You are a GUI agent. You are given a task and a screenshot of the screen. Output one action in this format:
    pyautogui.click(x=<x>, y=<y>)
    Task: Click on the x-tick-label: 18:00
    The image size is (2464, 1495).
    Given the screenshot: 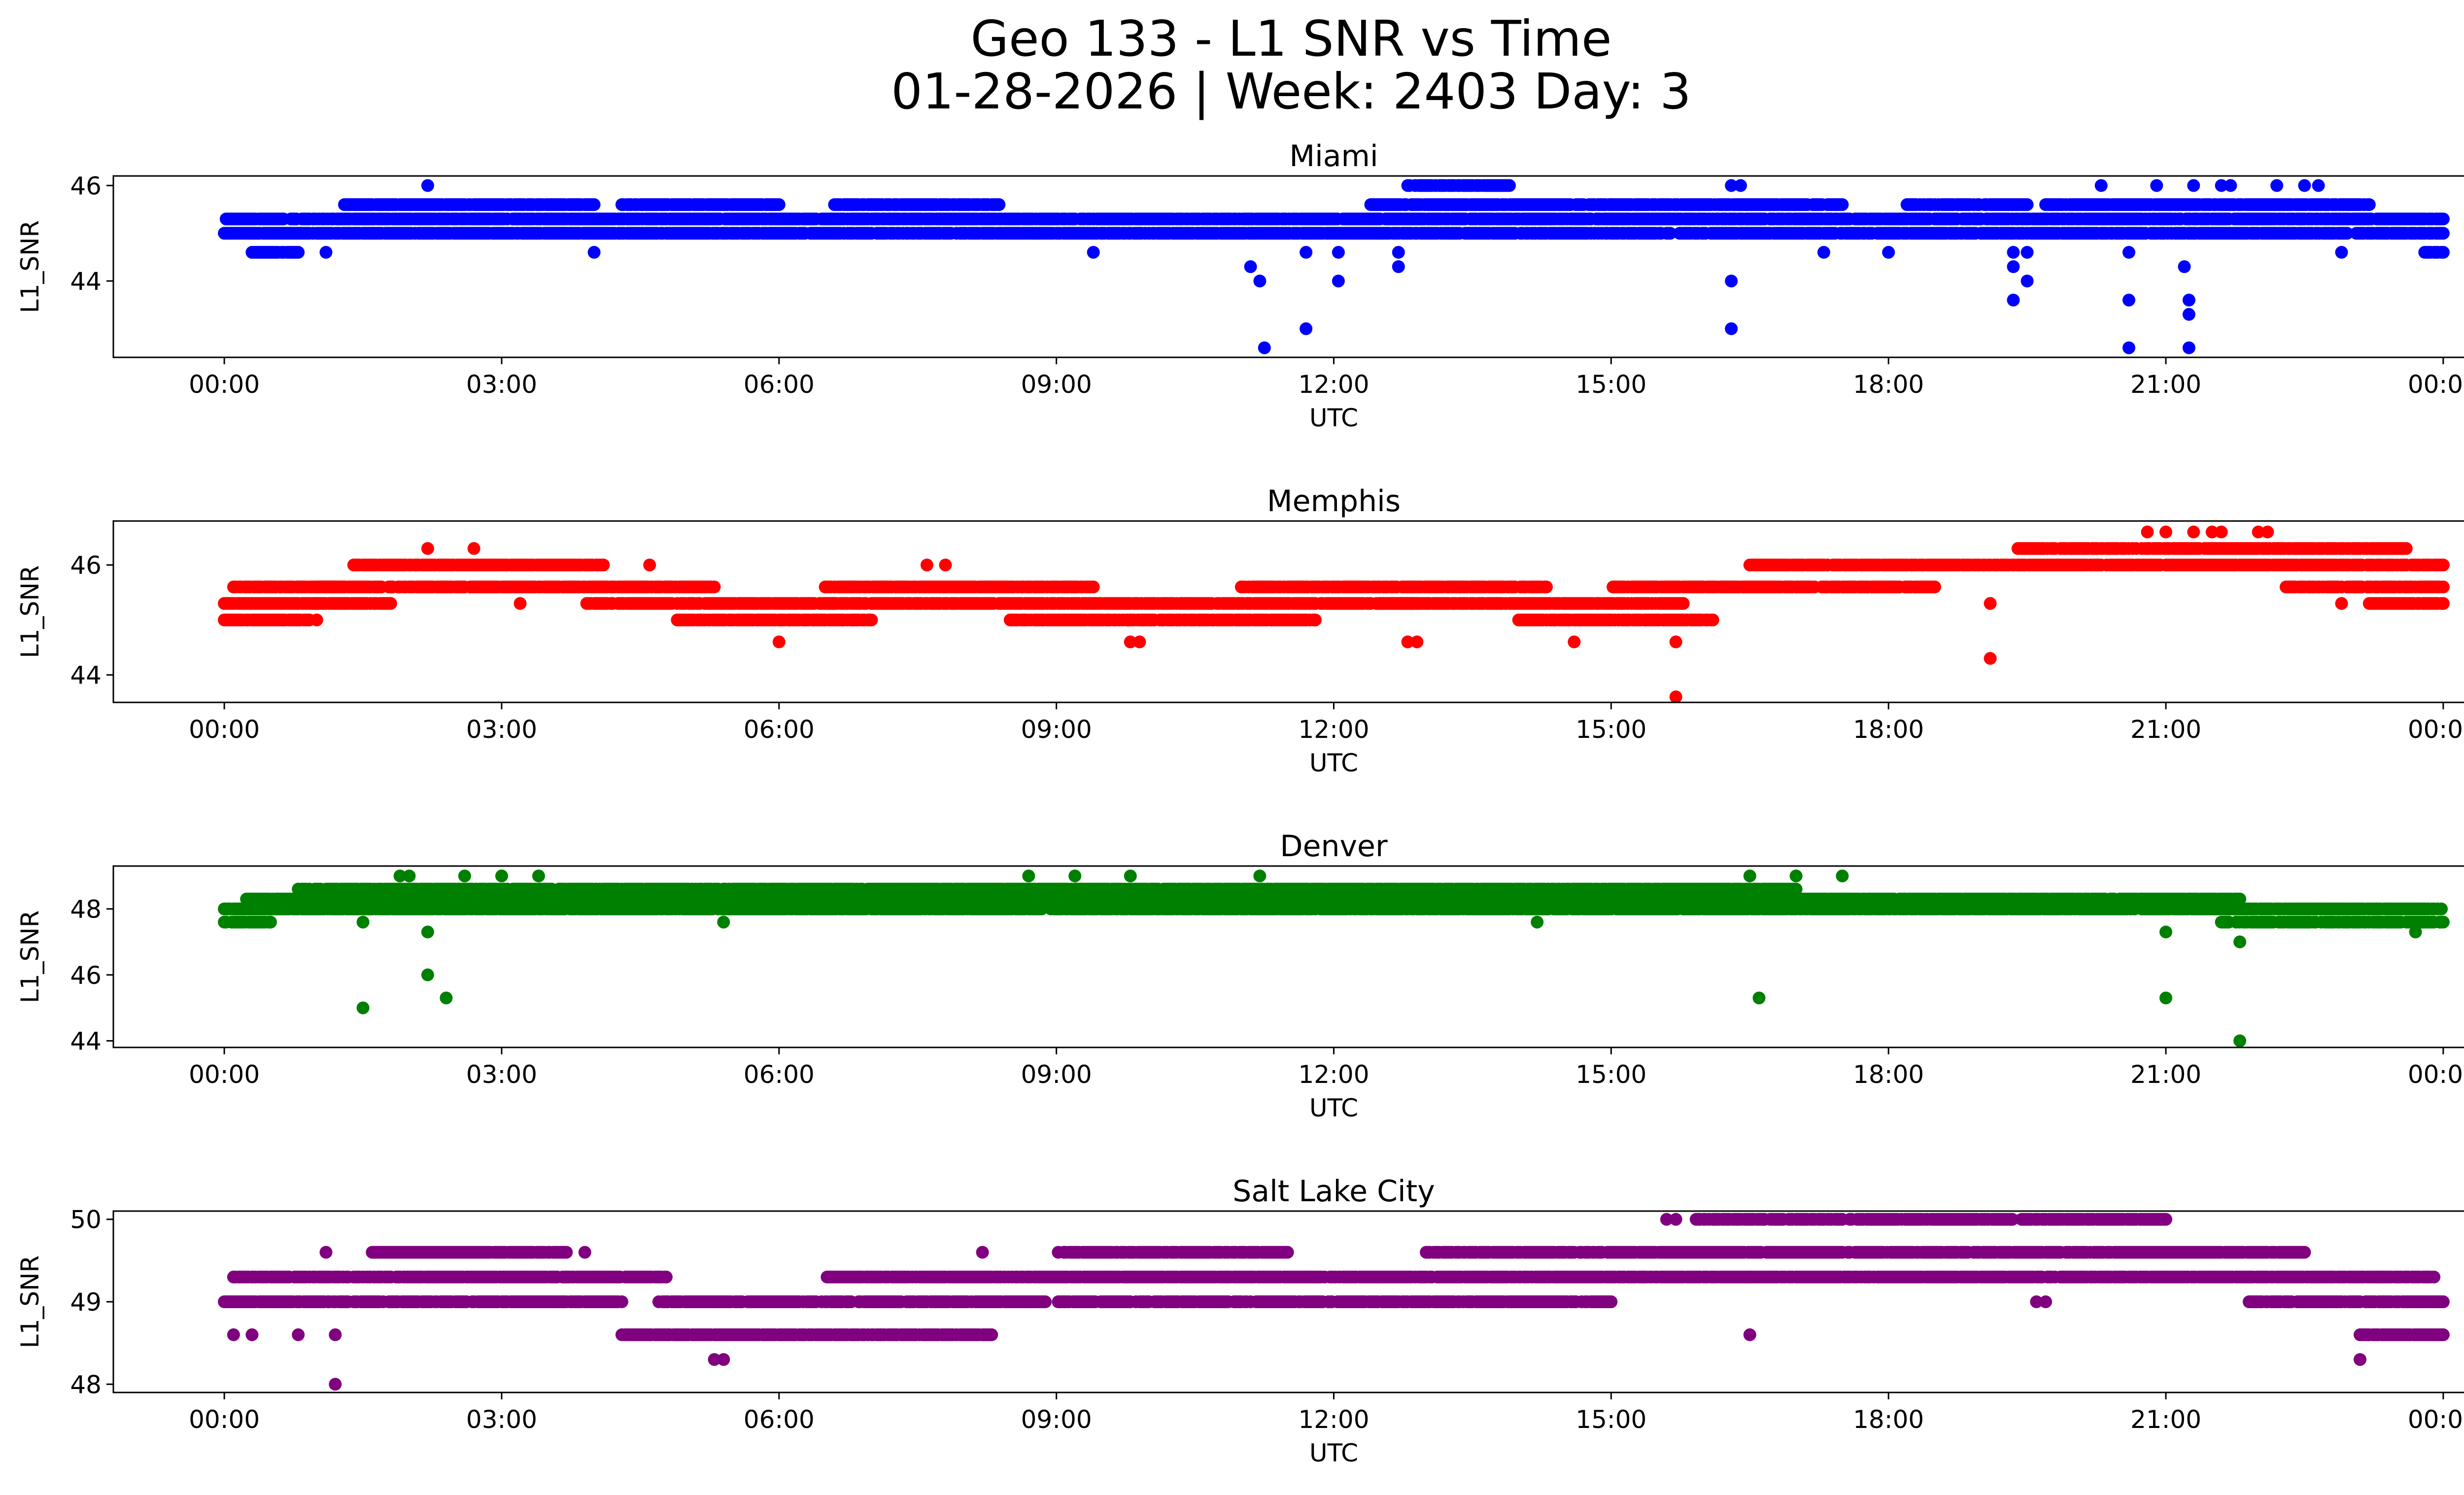 What is the action you would take?
    pyautogui.click(x=1888, y=384)
    